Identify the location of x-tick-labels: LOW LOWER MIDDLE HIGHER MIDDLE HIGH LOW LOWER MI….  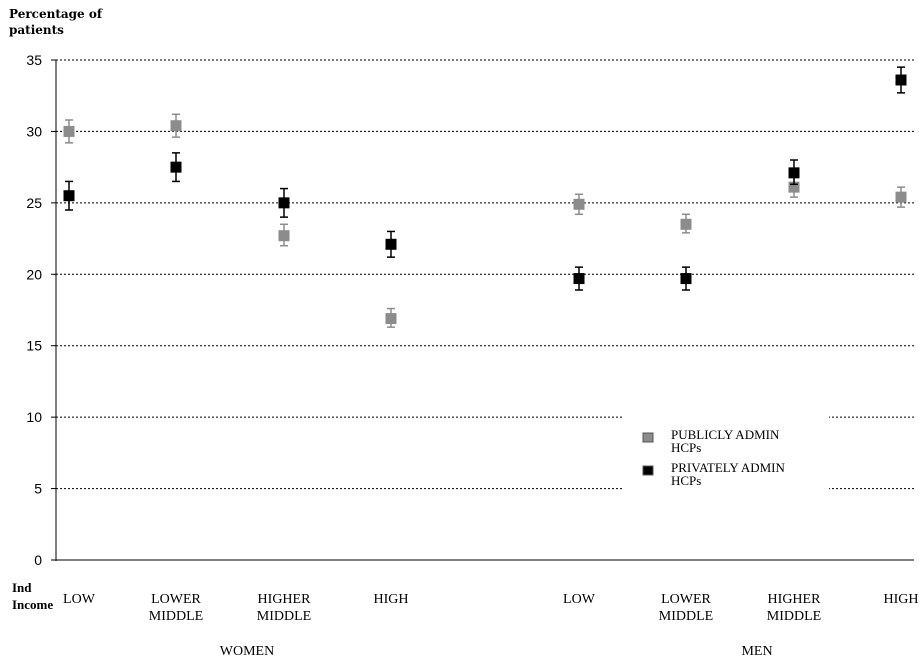
(490, 608).